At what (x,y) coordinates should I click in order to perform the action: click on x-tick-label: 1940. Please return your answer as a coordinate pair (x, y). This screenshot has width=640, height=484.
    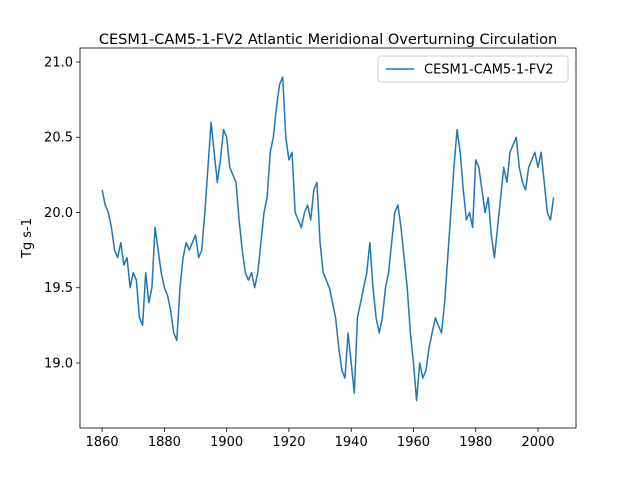
    Looking at the image, I should click on (351, 442).